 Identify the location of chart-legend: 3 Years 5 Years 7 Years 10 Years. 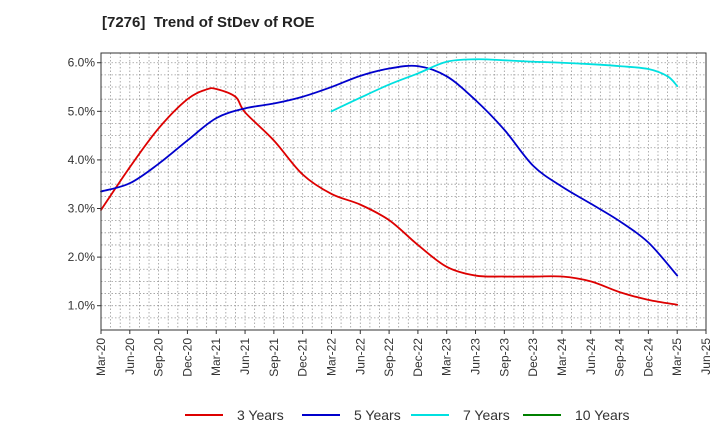
(360, 415).